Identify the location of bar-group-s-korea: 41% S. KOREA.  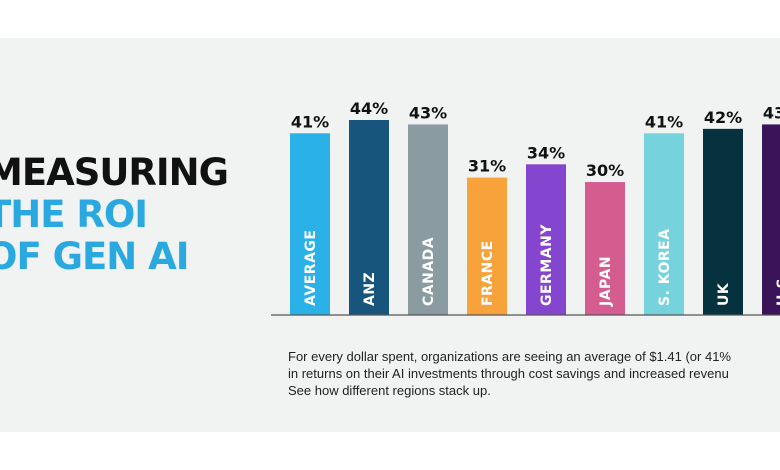
(664, 213).